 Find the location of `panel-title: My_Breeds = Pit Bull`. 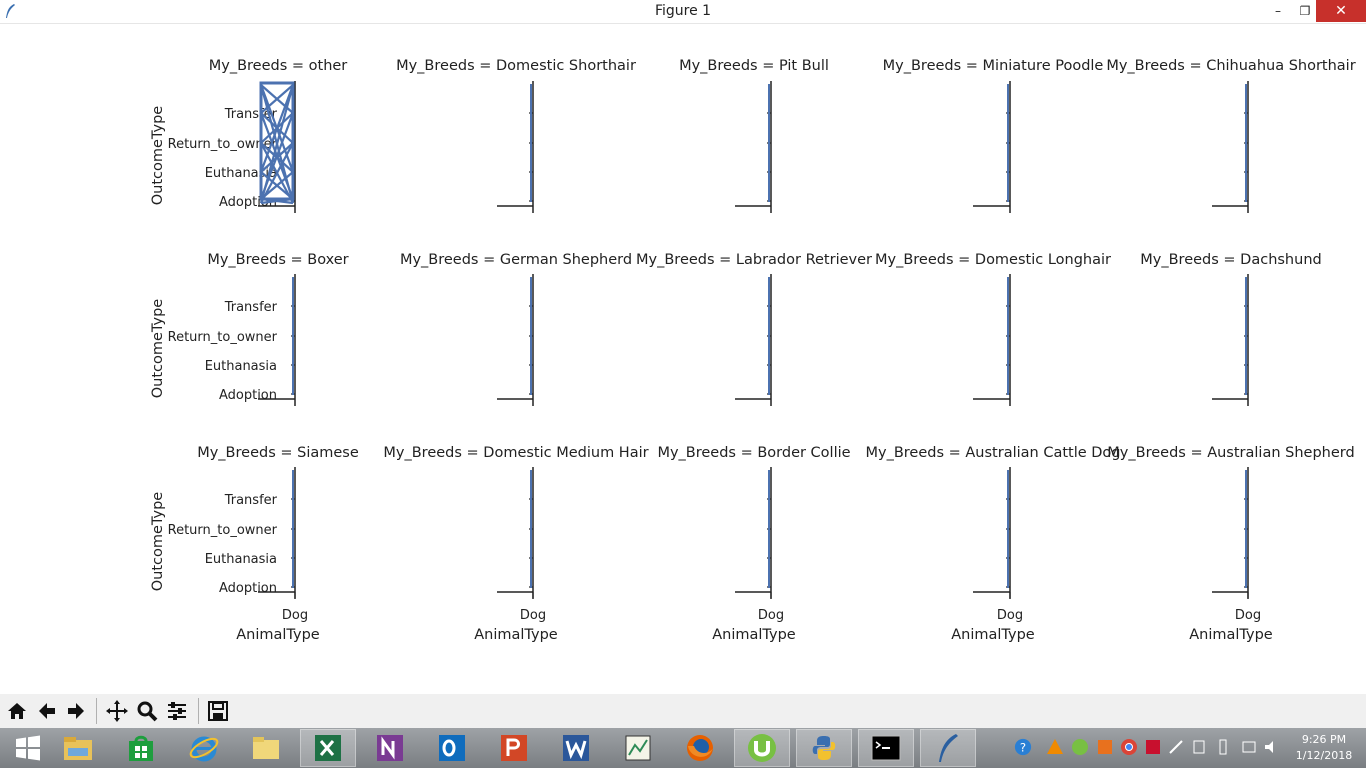

panel-title: My_Breeds = Pit Bull is located at coordinates (754, 66).